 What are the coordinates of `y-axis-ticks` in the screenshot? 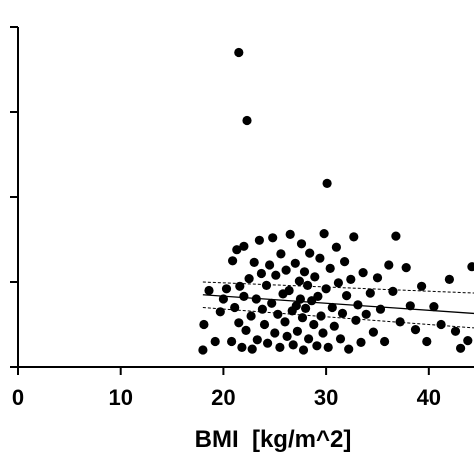 It's located at (14, 197).